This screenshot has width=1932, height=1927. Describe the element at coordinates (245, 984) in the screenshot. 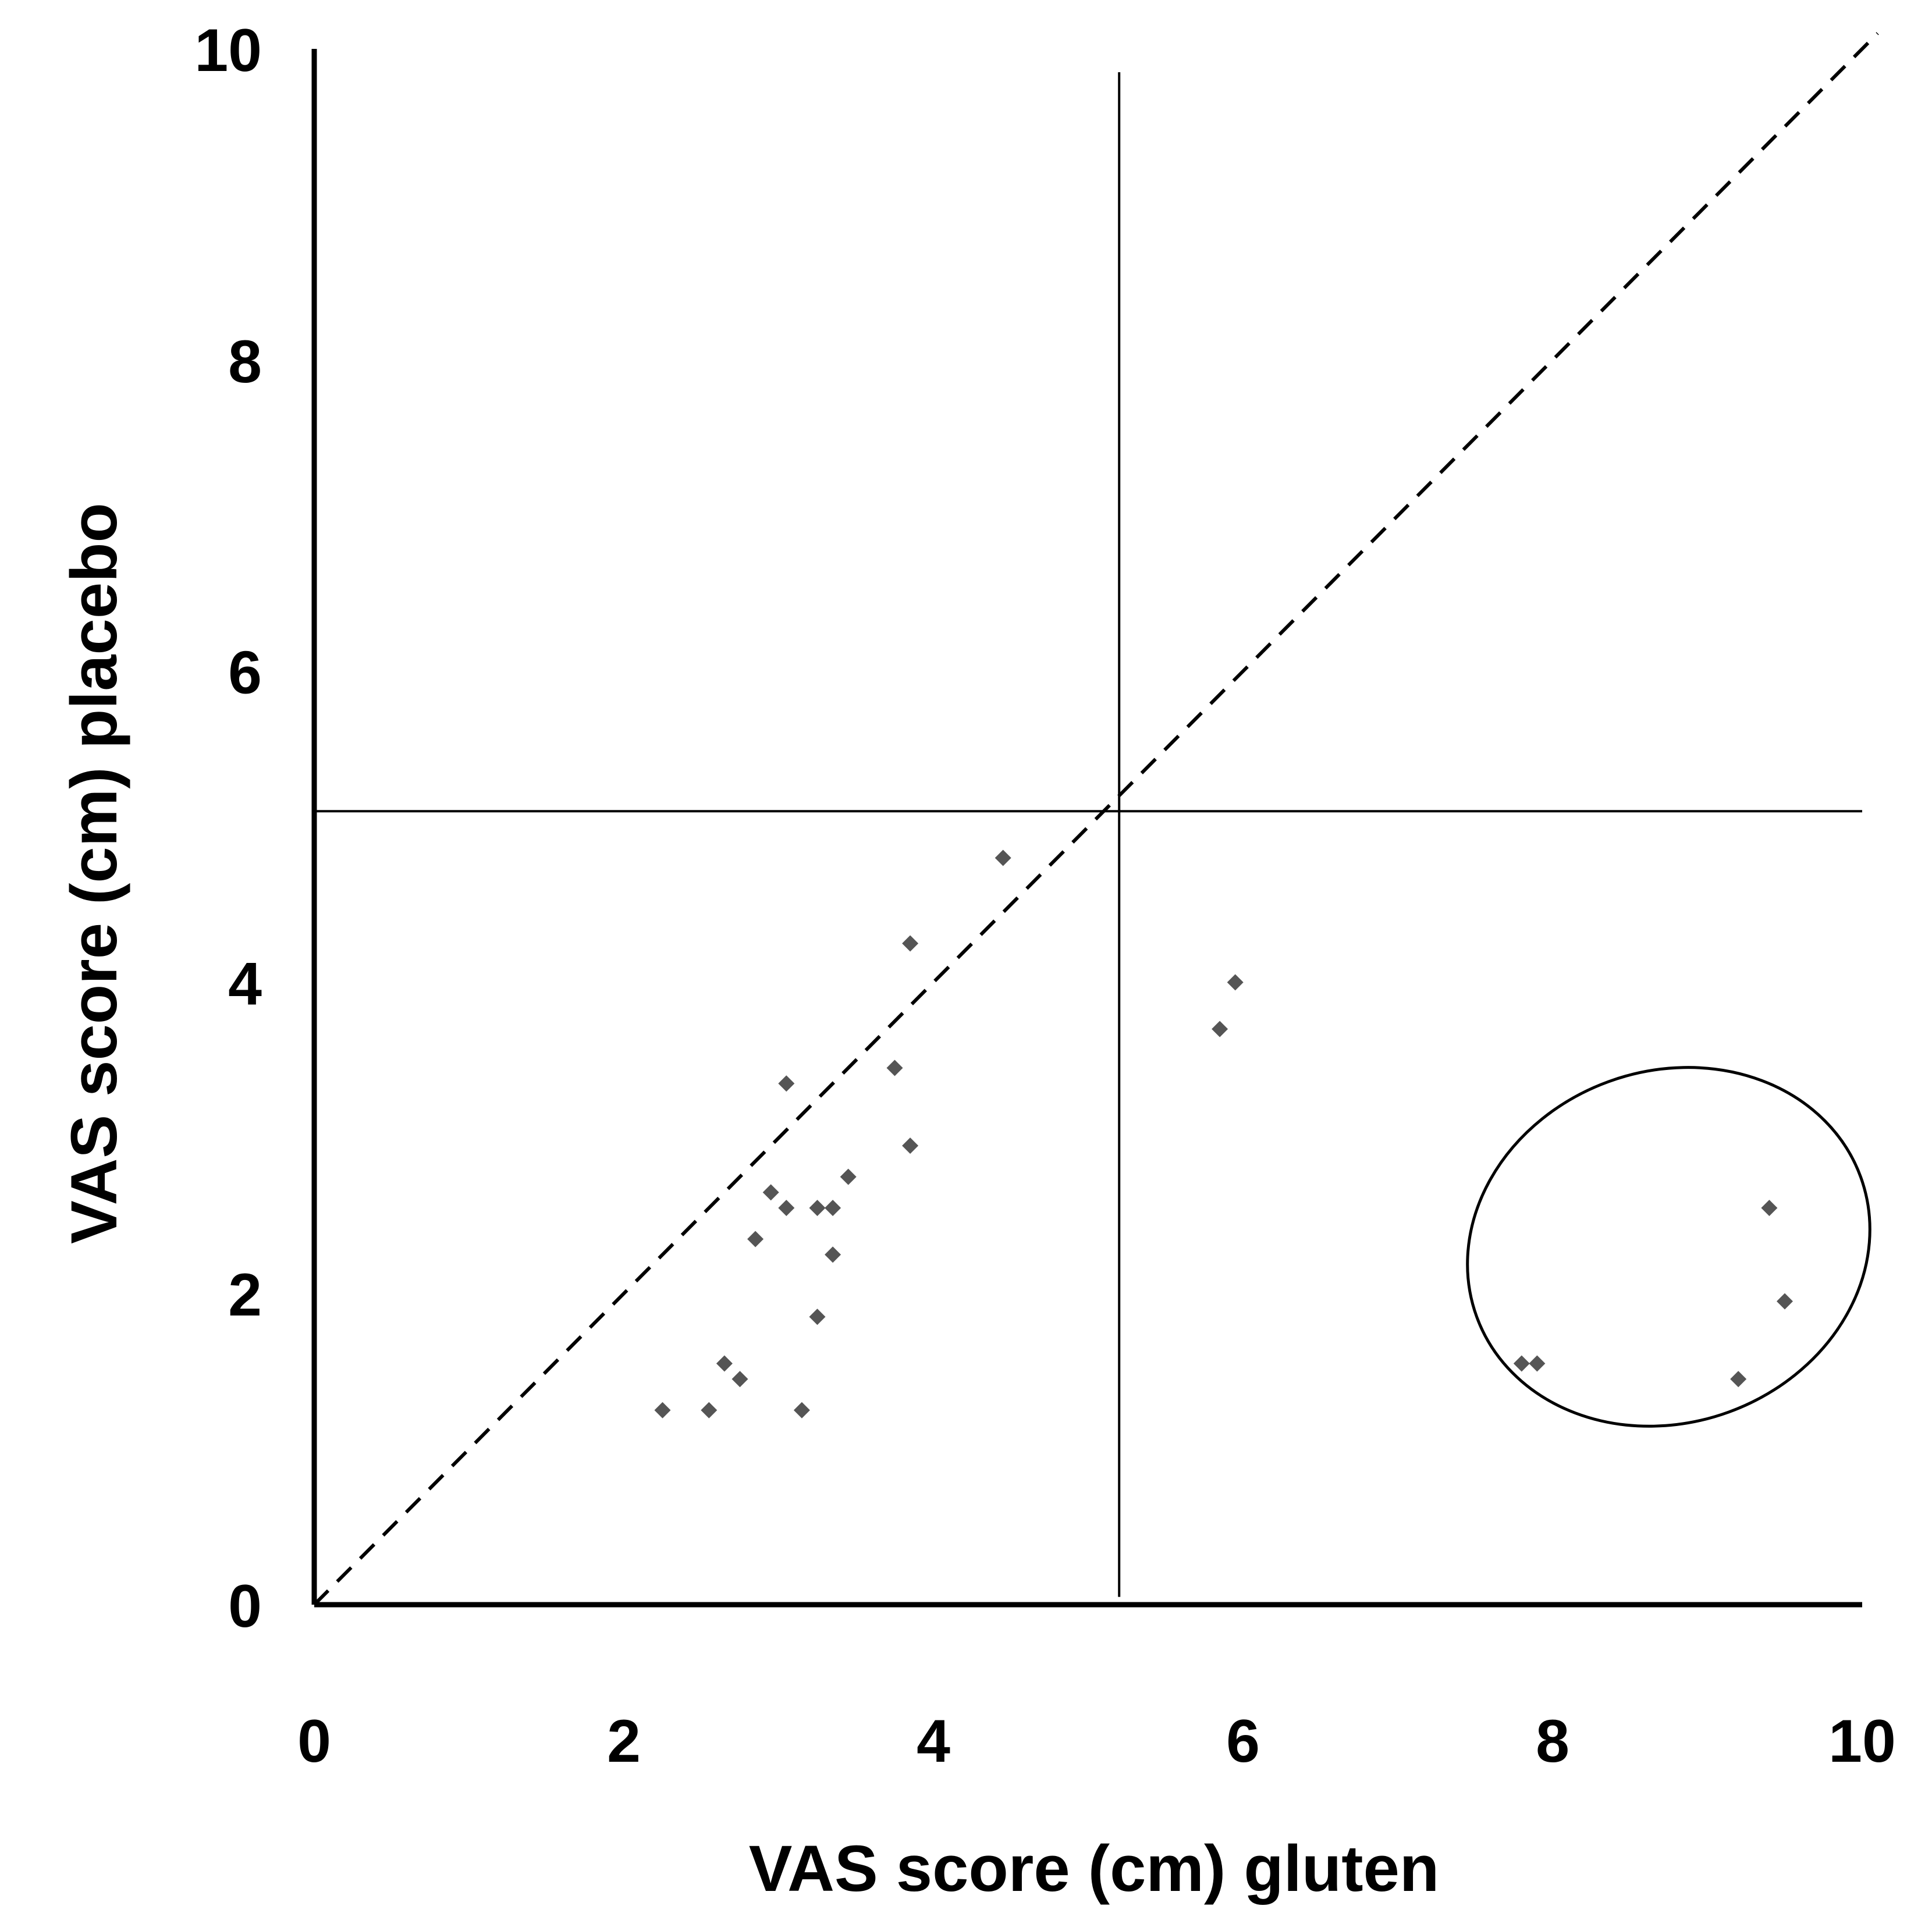

I see `y-tick-label-4: 4` at that location.